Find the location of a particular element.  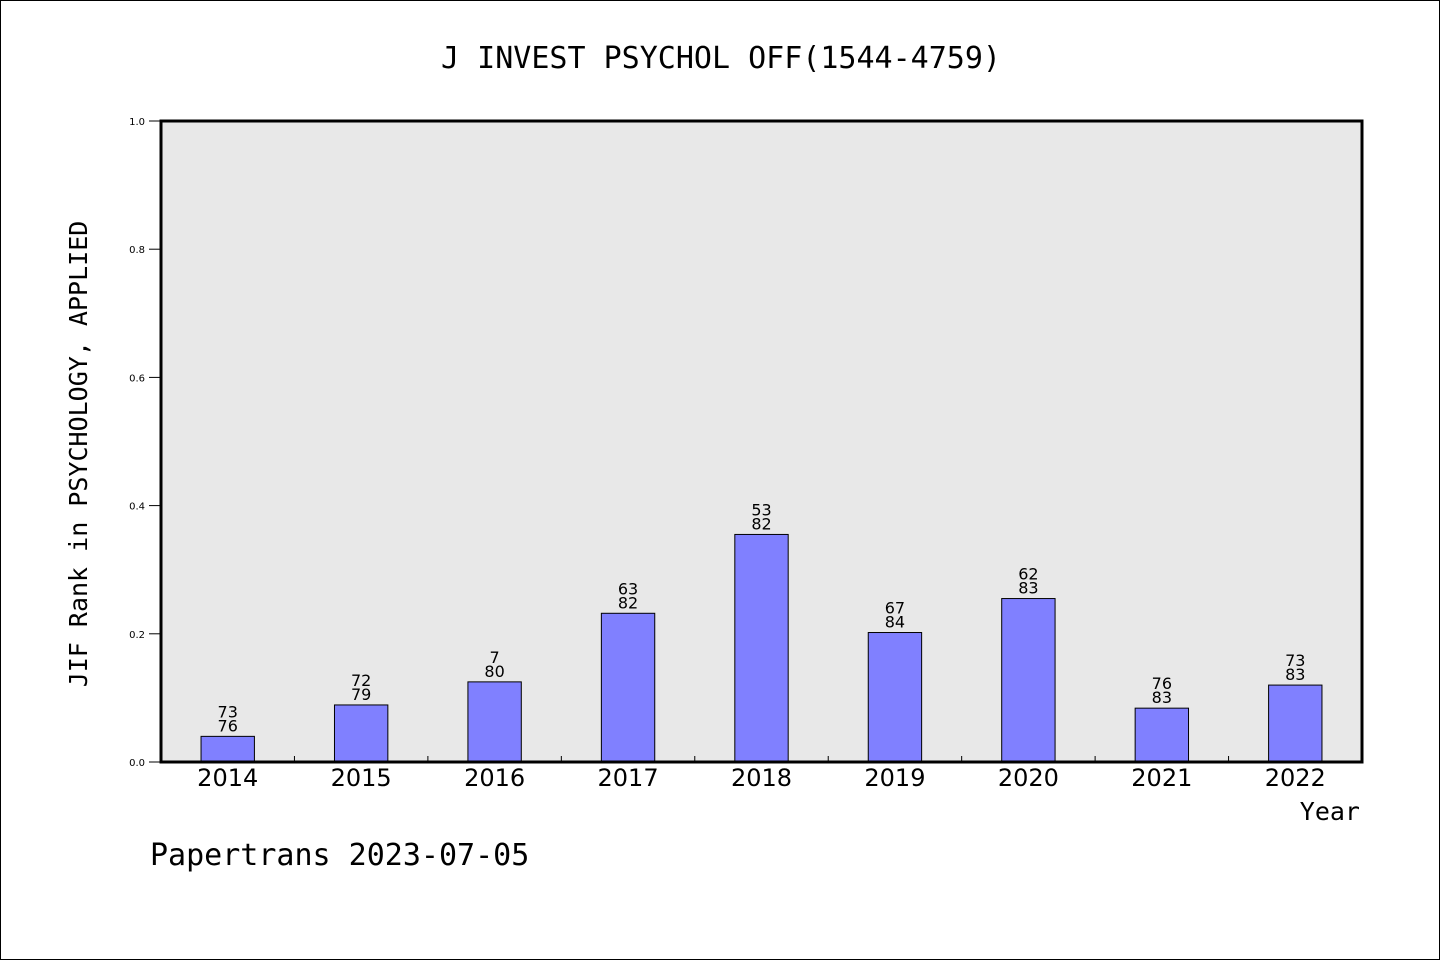

footer-text: Papertrans 2023-07-05 is located at coordinates (339, 855).